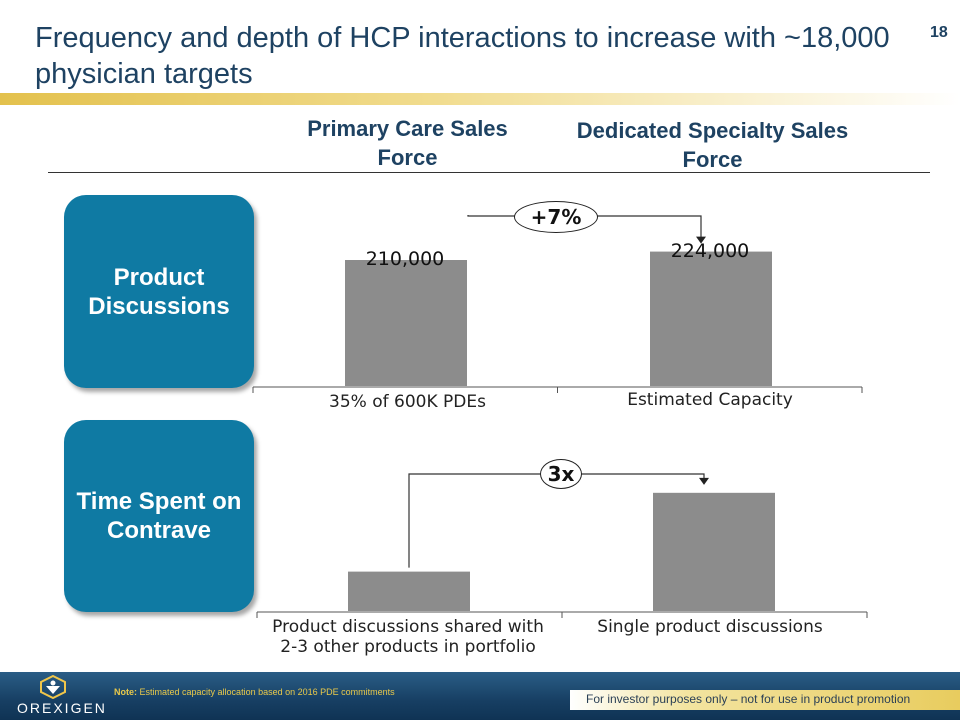 This screenshot has width=960, height=720. Describe the element at coordinates (561, 474) in the screenshot. I see `change-callout: 3x` at that location.